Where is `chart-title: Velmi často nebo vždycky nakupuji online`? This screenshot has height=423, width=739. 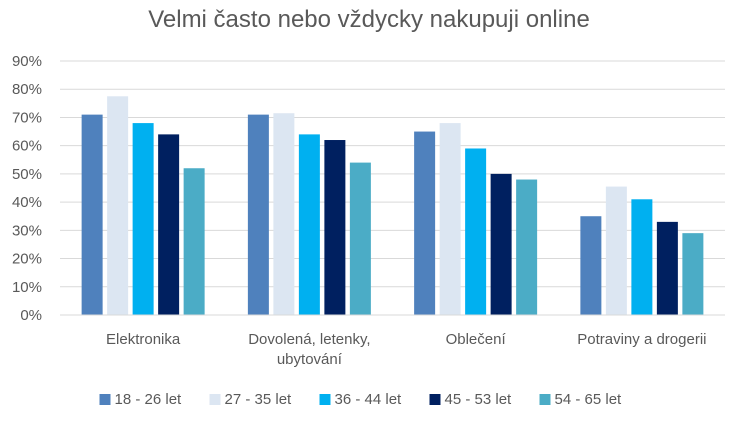 chart-title: Velmi často nebo vždycky nakupuji online is located at coordinates (369, 19).